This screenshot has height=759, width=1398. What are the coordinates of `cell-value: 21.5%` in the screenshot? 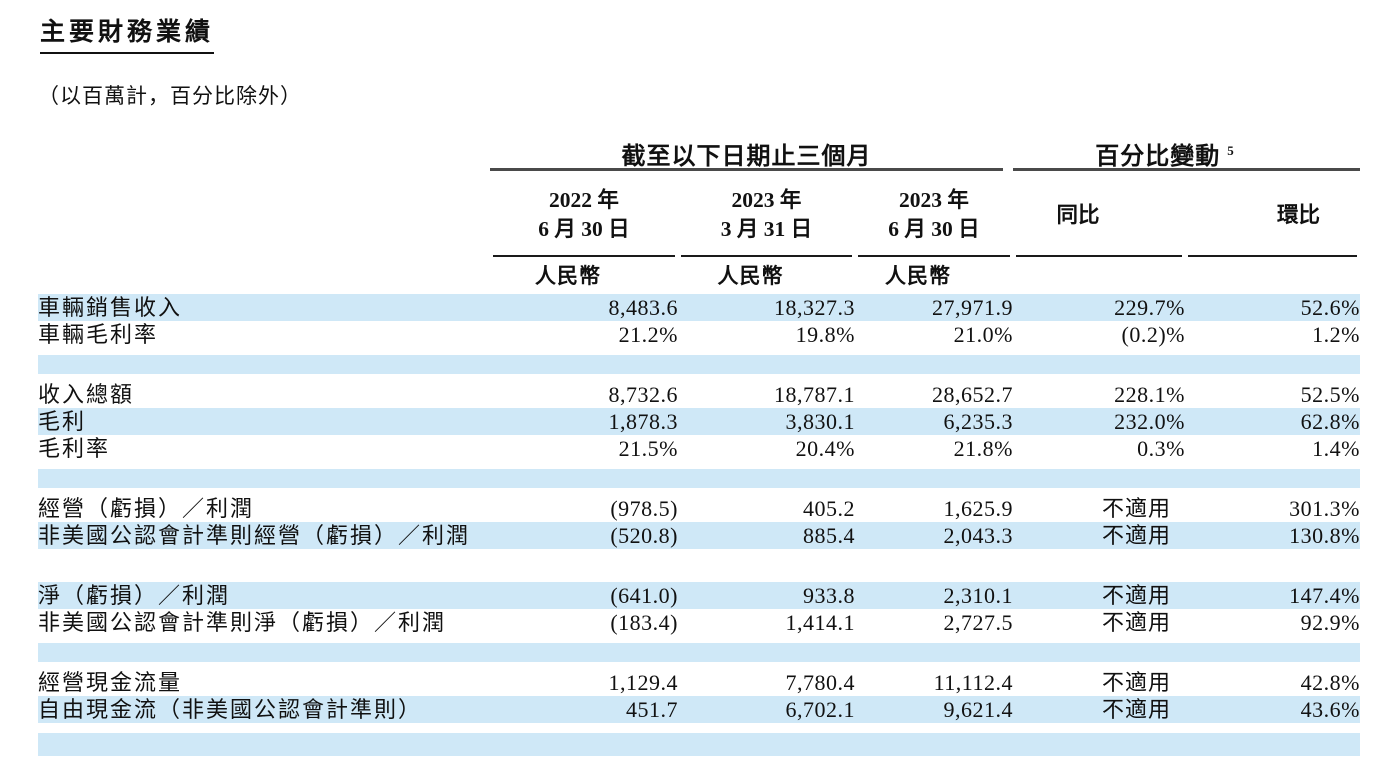 It's located at (648, 448).